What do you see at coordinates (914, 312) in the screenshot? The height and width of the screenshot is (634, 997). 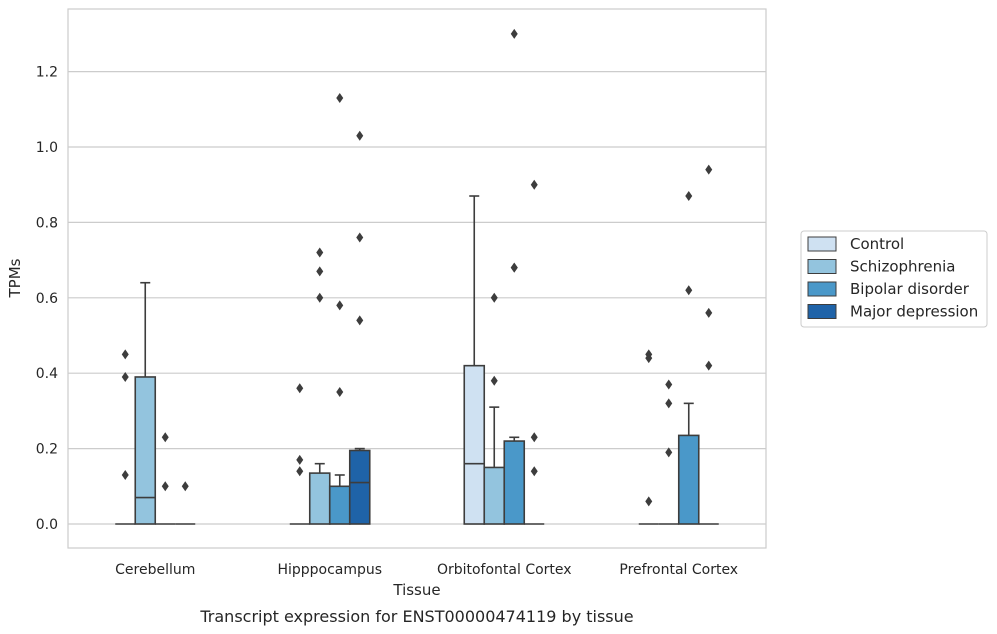 I see `legend-label: Major depression` at bounding box center [914, 312].